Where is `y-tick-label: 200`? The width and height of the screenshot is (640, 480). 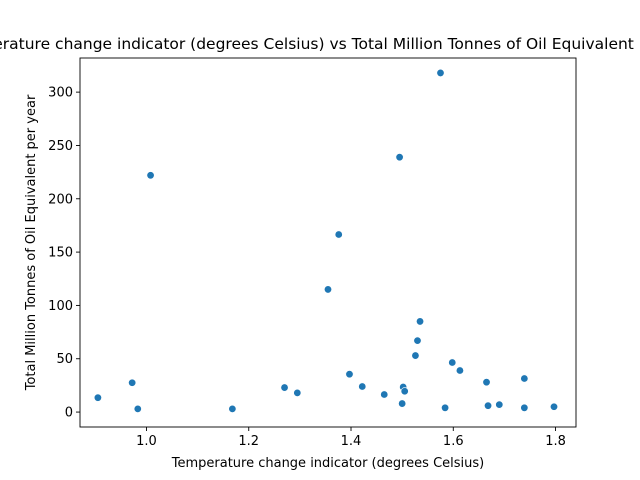
y-tick-label: 200 is located at coordinates (60, 199).